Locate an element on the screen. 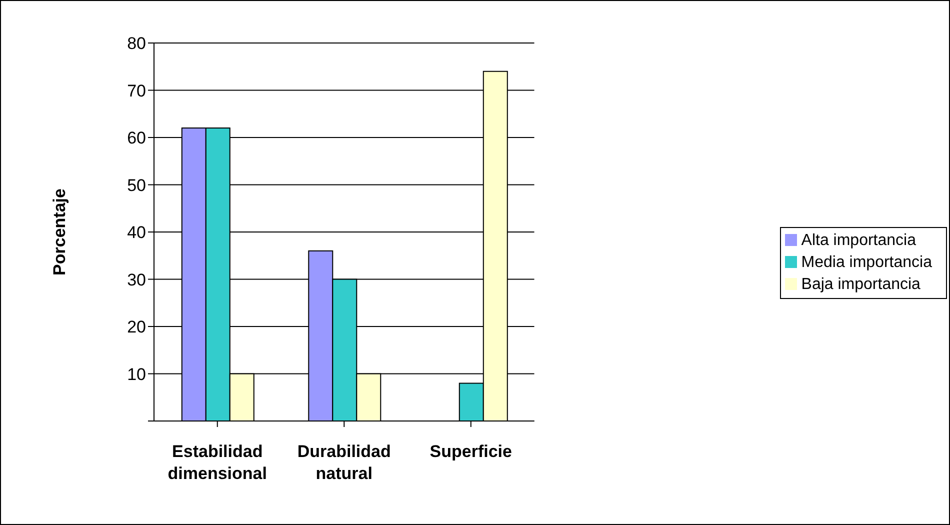 This screenshot has width=950, height=525. y-tick-label: 40 is located at coordinates (136, 232).